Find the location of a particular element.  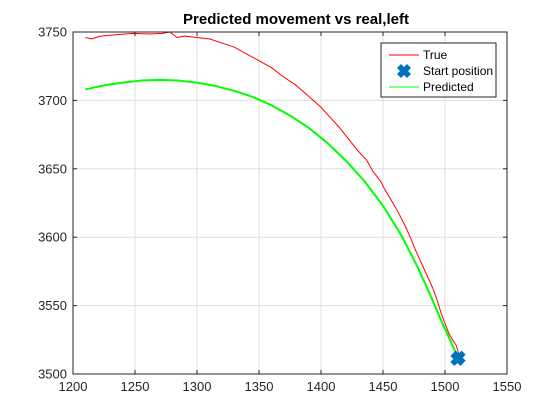

y-tick-label: 3650 is located at coordinates (52, 168).